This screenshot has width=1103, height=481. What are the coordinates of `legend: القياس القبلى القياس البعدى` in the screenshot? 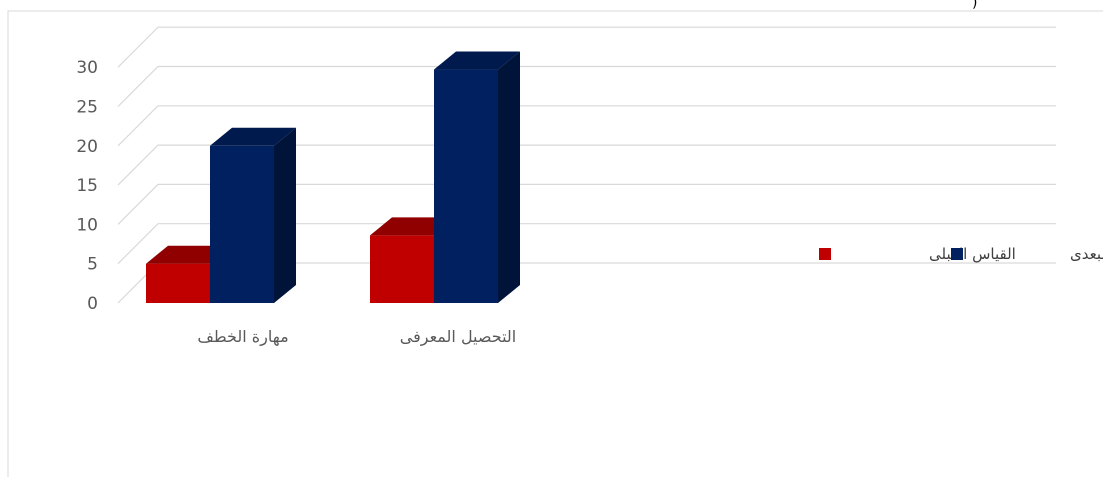 It's located at (961, 254).